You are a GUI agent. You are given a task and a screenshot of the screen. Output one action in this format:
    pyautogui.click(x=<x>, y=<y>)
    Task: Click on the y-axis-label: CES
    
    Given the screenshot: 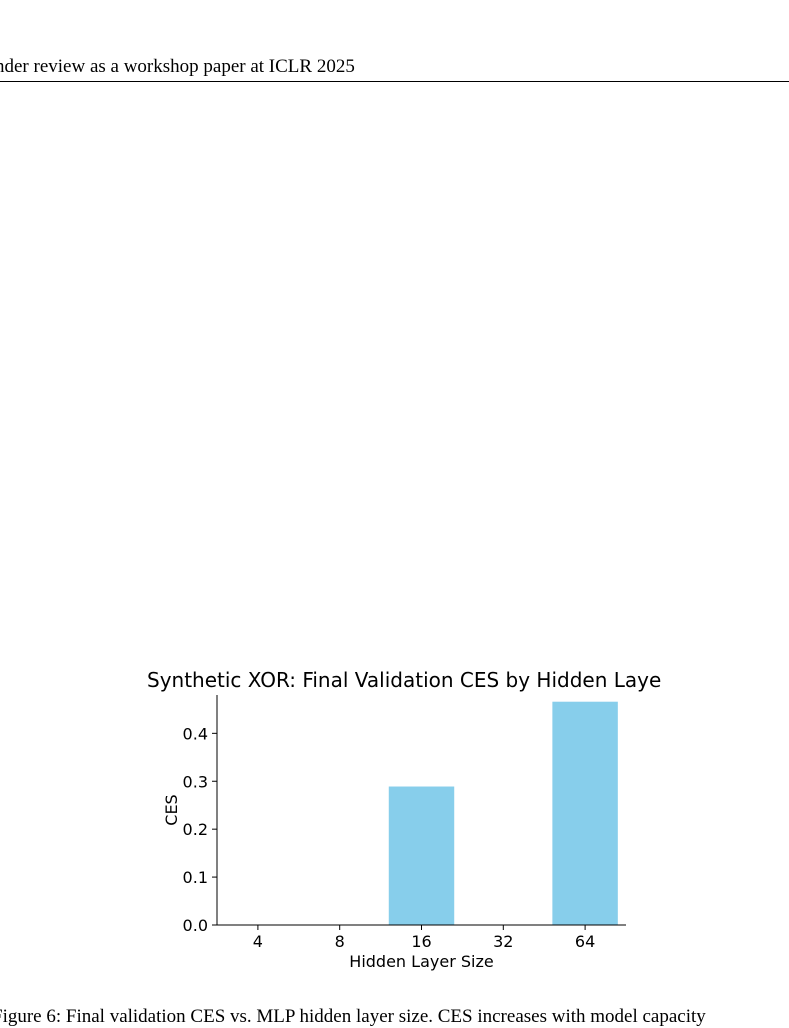 What is the action you would take?
    pyautogui.click(x=171, y=809)
    